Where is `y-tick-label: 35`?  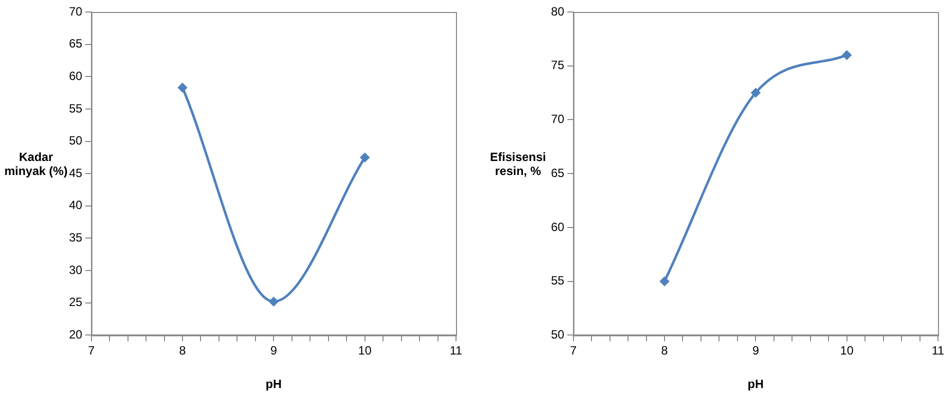
y-tick-label: 35 is located at coordinates (75, 237).